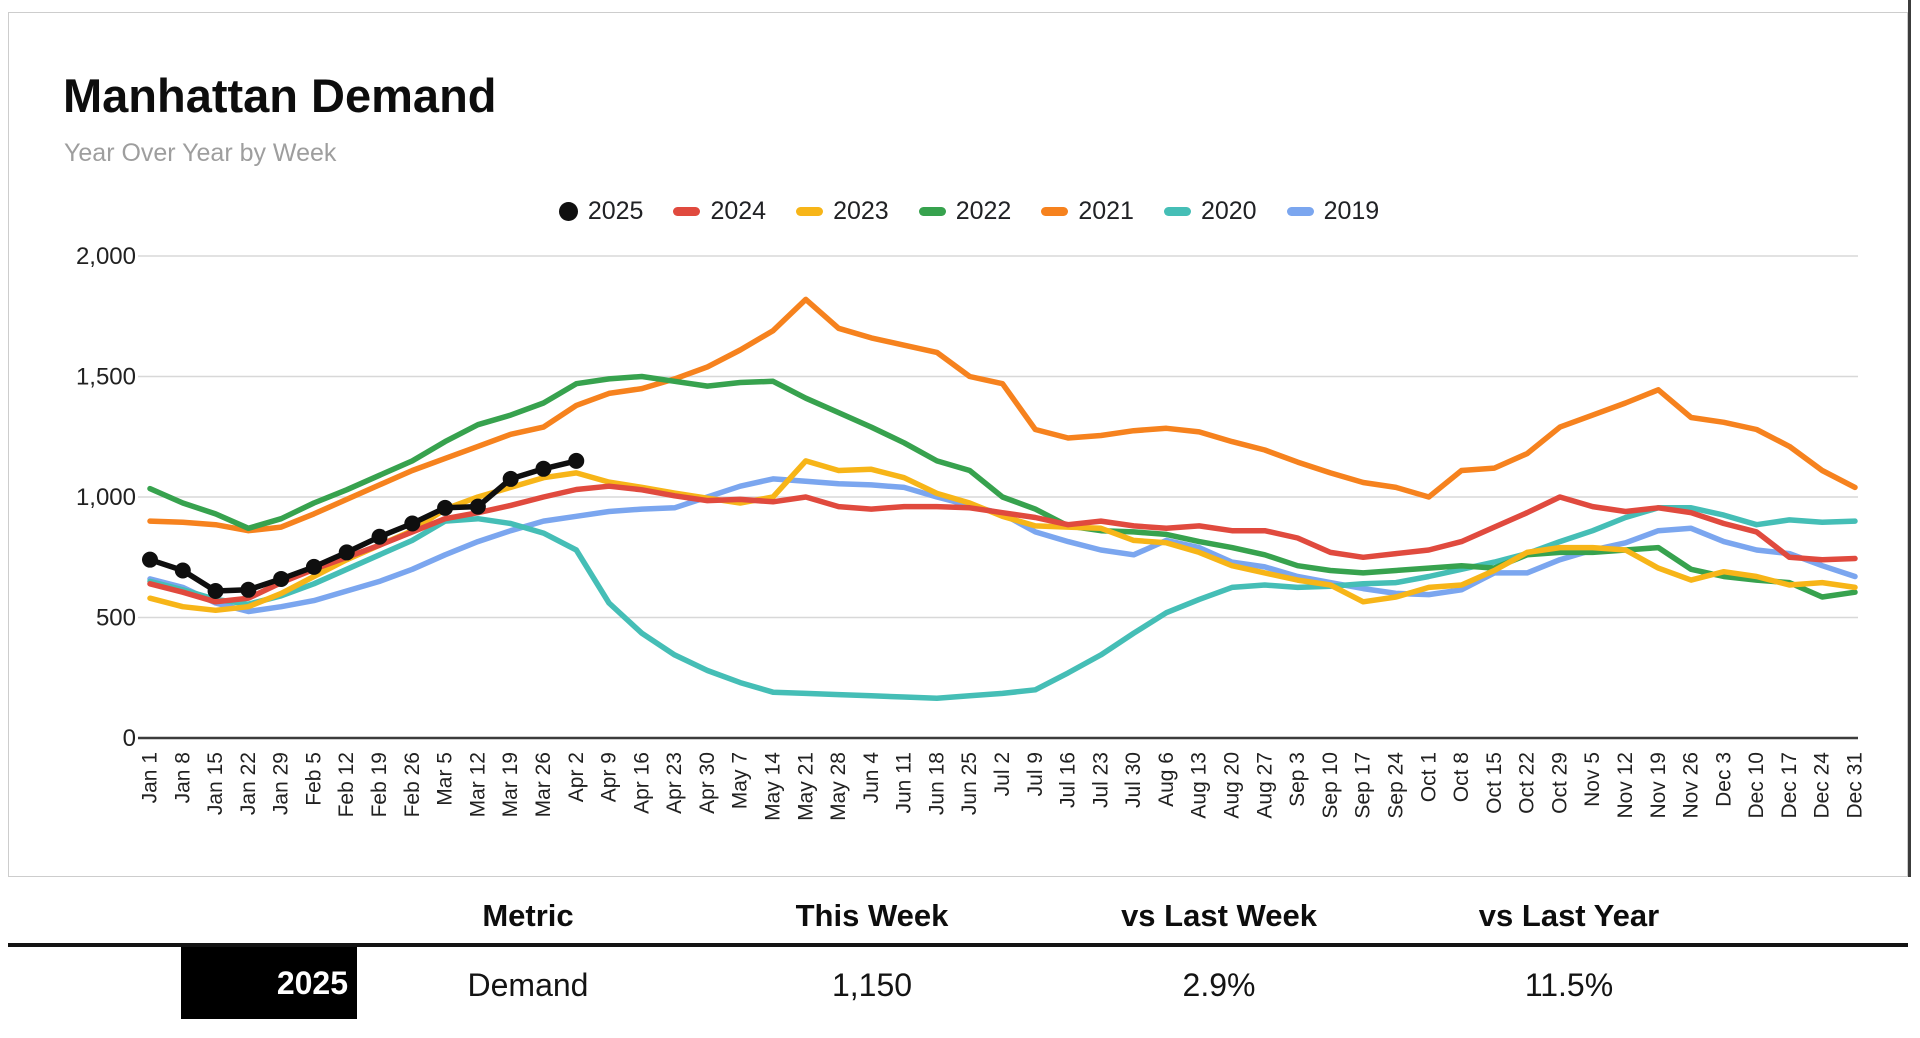 The height and width of the screenshot is (1038, 1920). I want to click on x-tick-oct-1: Oct 1, so click(1428, 777).